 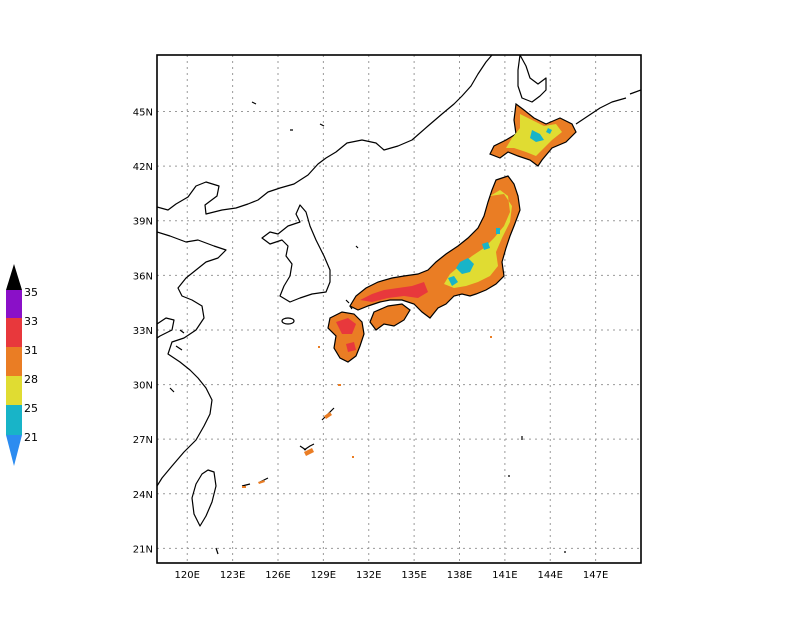 I want to click on longitude-tick-label: 138E, so click(x=459, y=575).